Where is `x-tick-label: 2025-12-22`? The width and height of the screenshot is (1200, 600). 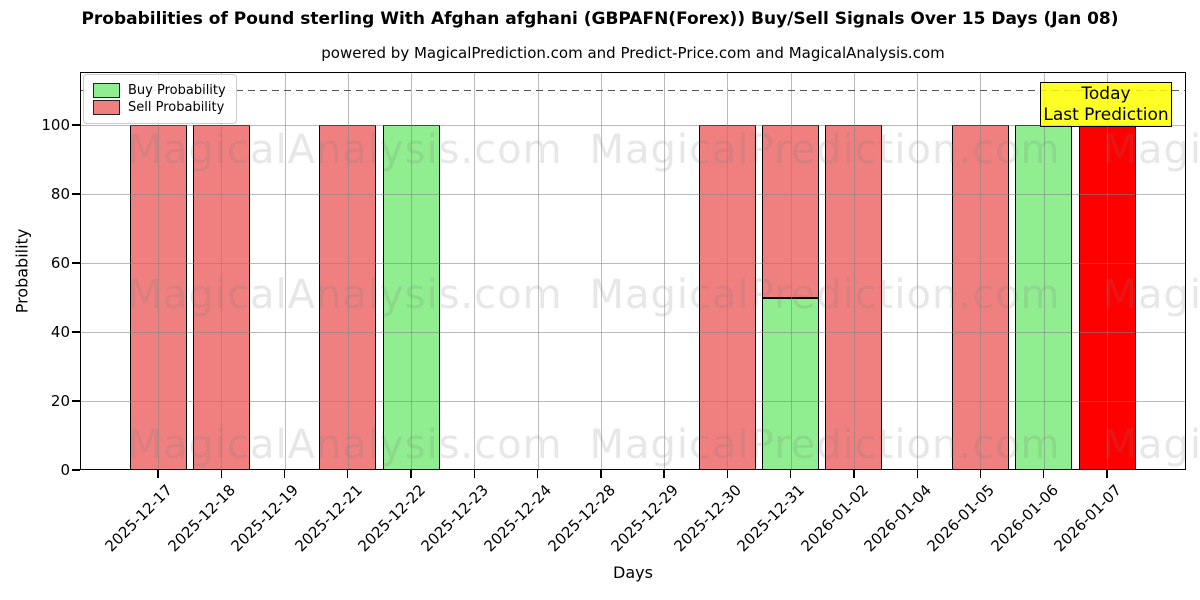
x-tick-label: 2025-12-22 is located at coordinates (391, 518).